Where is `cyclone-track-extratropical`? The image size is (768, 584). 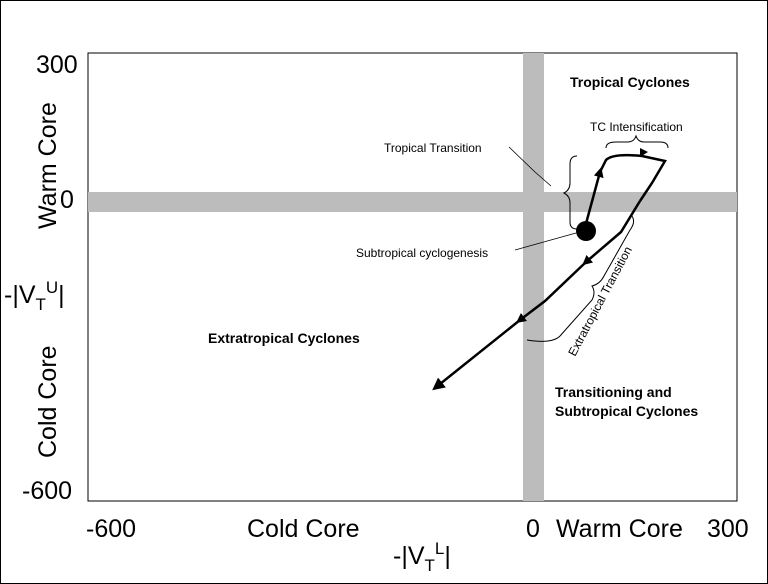 cyclone-track-extratropical is located at coordinates (551, 292).